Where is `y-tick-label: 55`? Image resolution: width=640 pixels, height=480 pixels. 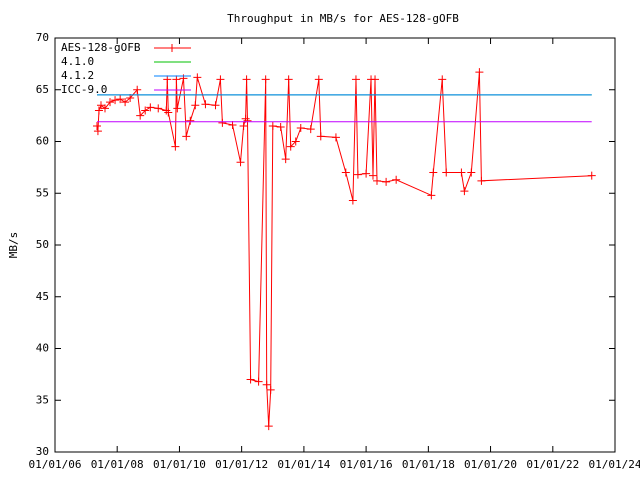 y-tick-label: 55 is located at coordinates (42, 192).